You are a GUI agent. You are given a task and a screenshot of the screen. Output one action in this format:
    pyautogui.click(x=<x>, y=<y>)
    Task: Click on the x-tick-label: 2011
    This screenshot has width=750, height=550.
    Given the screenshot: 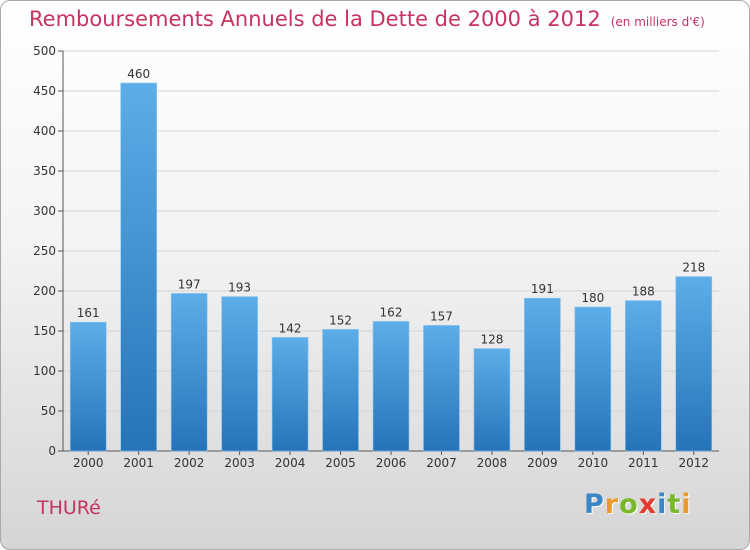 What is the action you would take?
    pyautogui.click(x=643, y=463)
    